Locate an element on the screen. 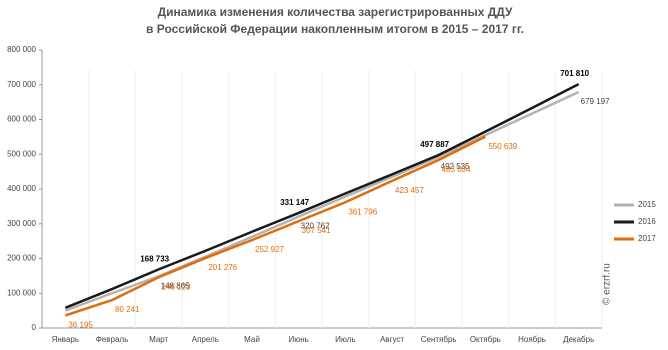 This screenshot has height=350, width=668. data-label: 701 810 is located at coordinates (574, 73).